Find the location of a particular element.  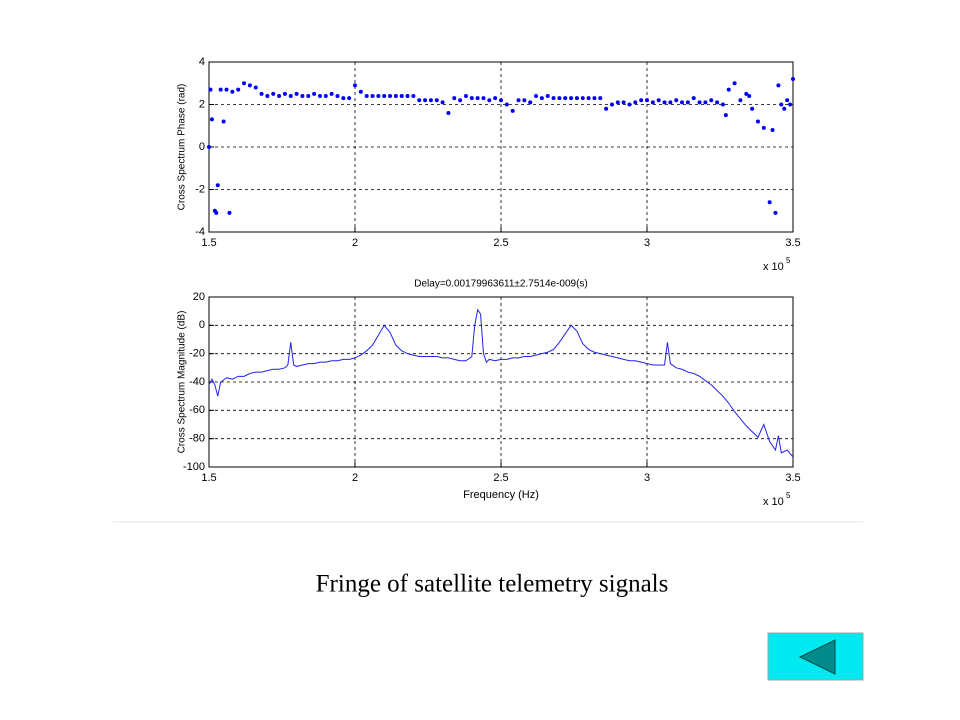

back-button is located at coordinates (815, 656).